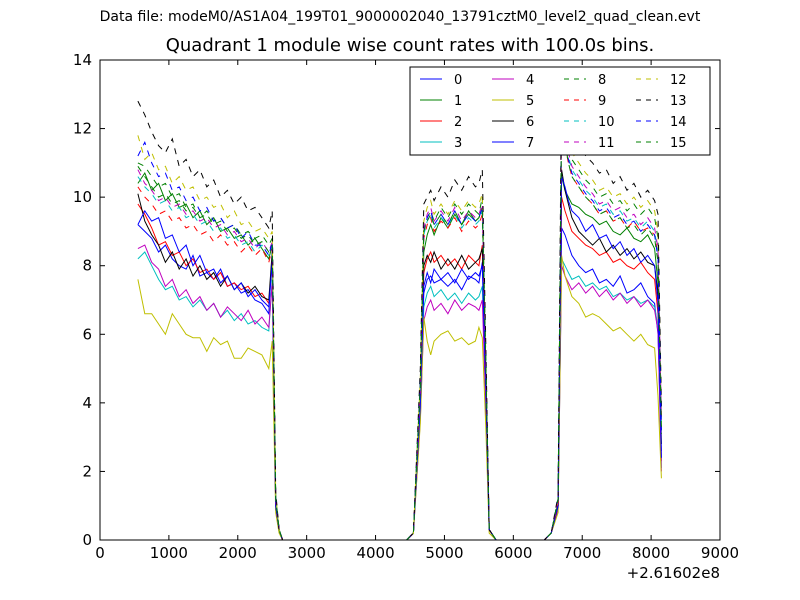 The width and height of the screenshot is (800, 600). I want to click on x-tick-label: 0, so click(100, 553).